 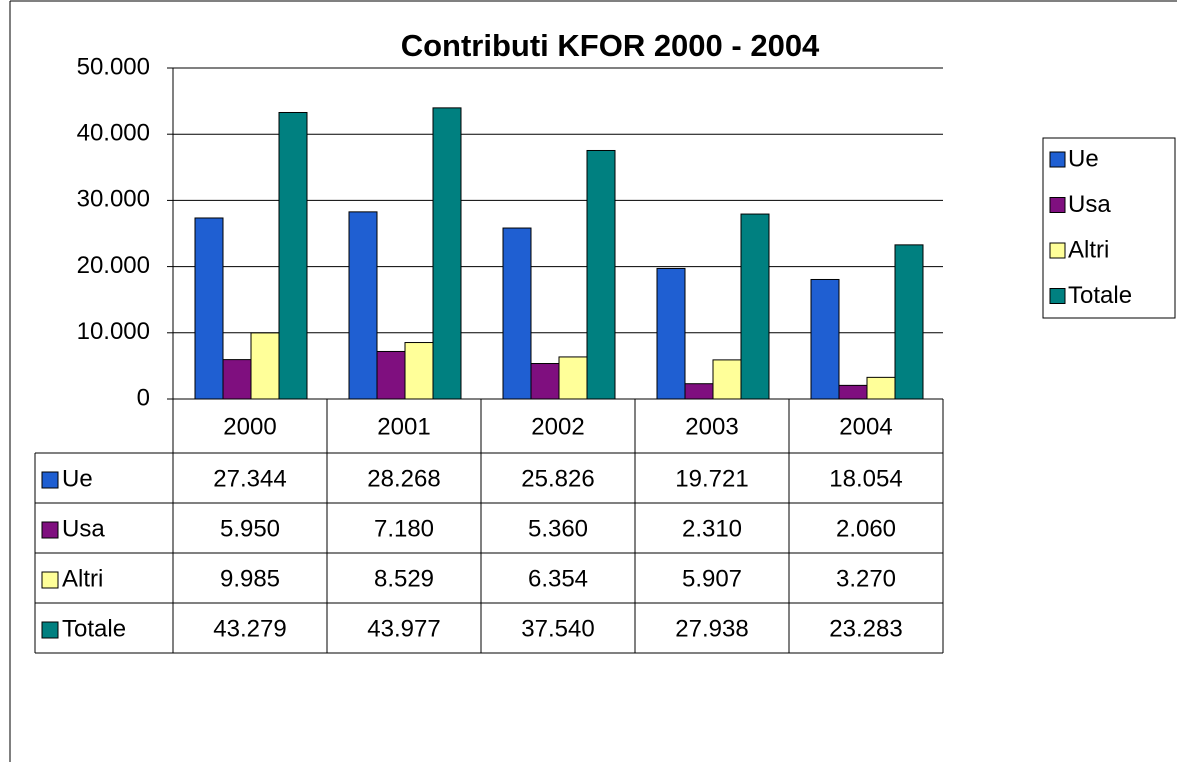 I want to click on y-tick-label: 0, so click(x=143, y=397).